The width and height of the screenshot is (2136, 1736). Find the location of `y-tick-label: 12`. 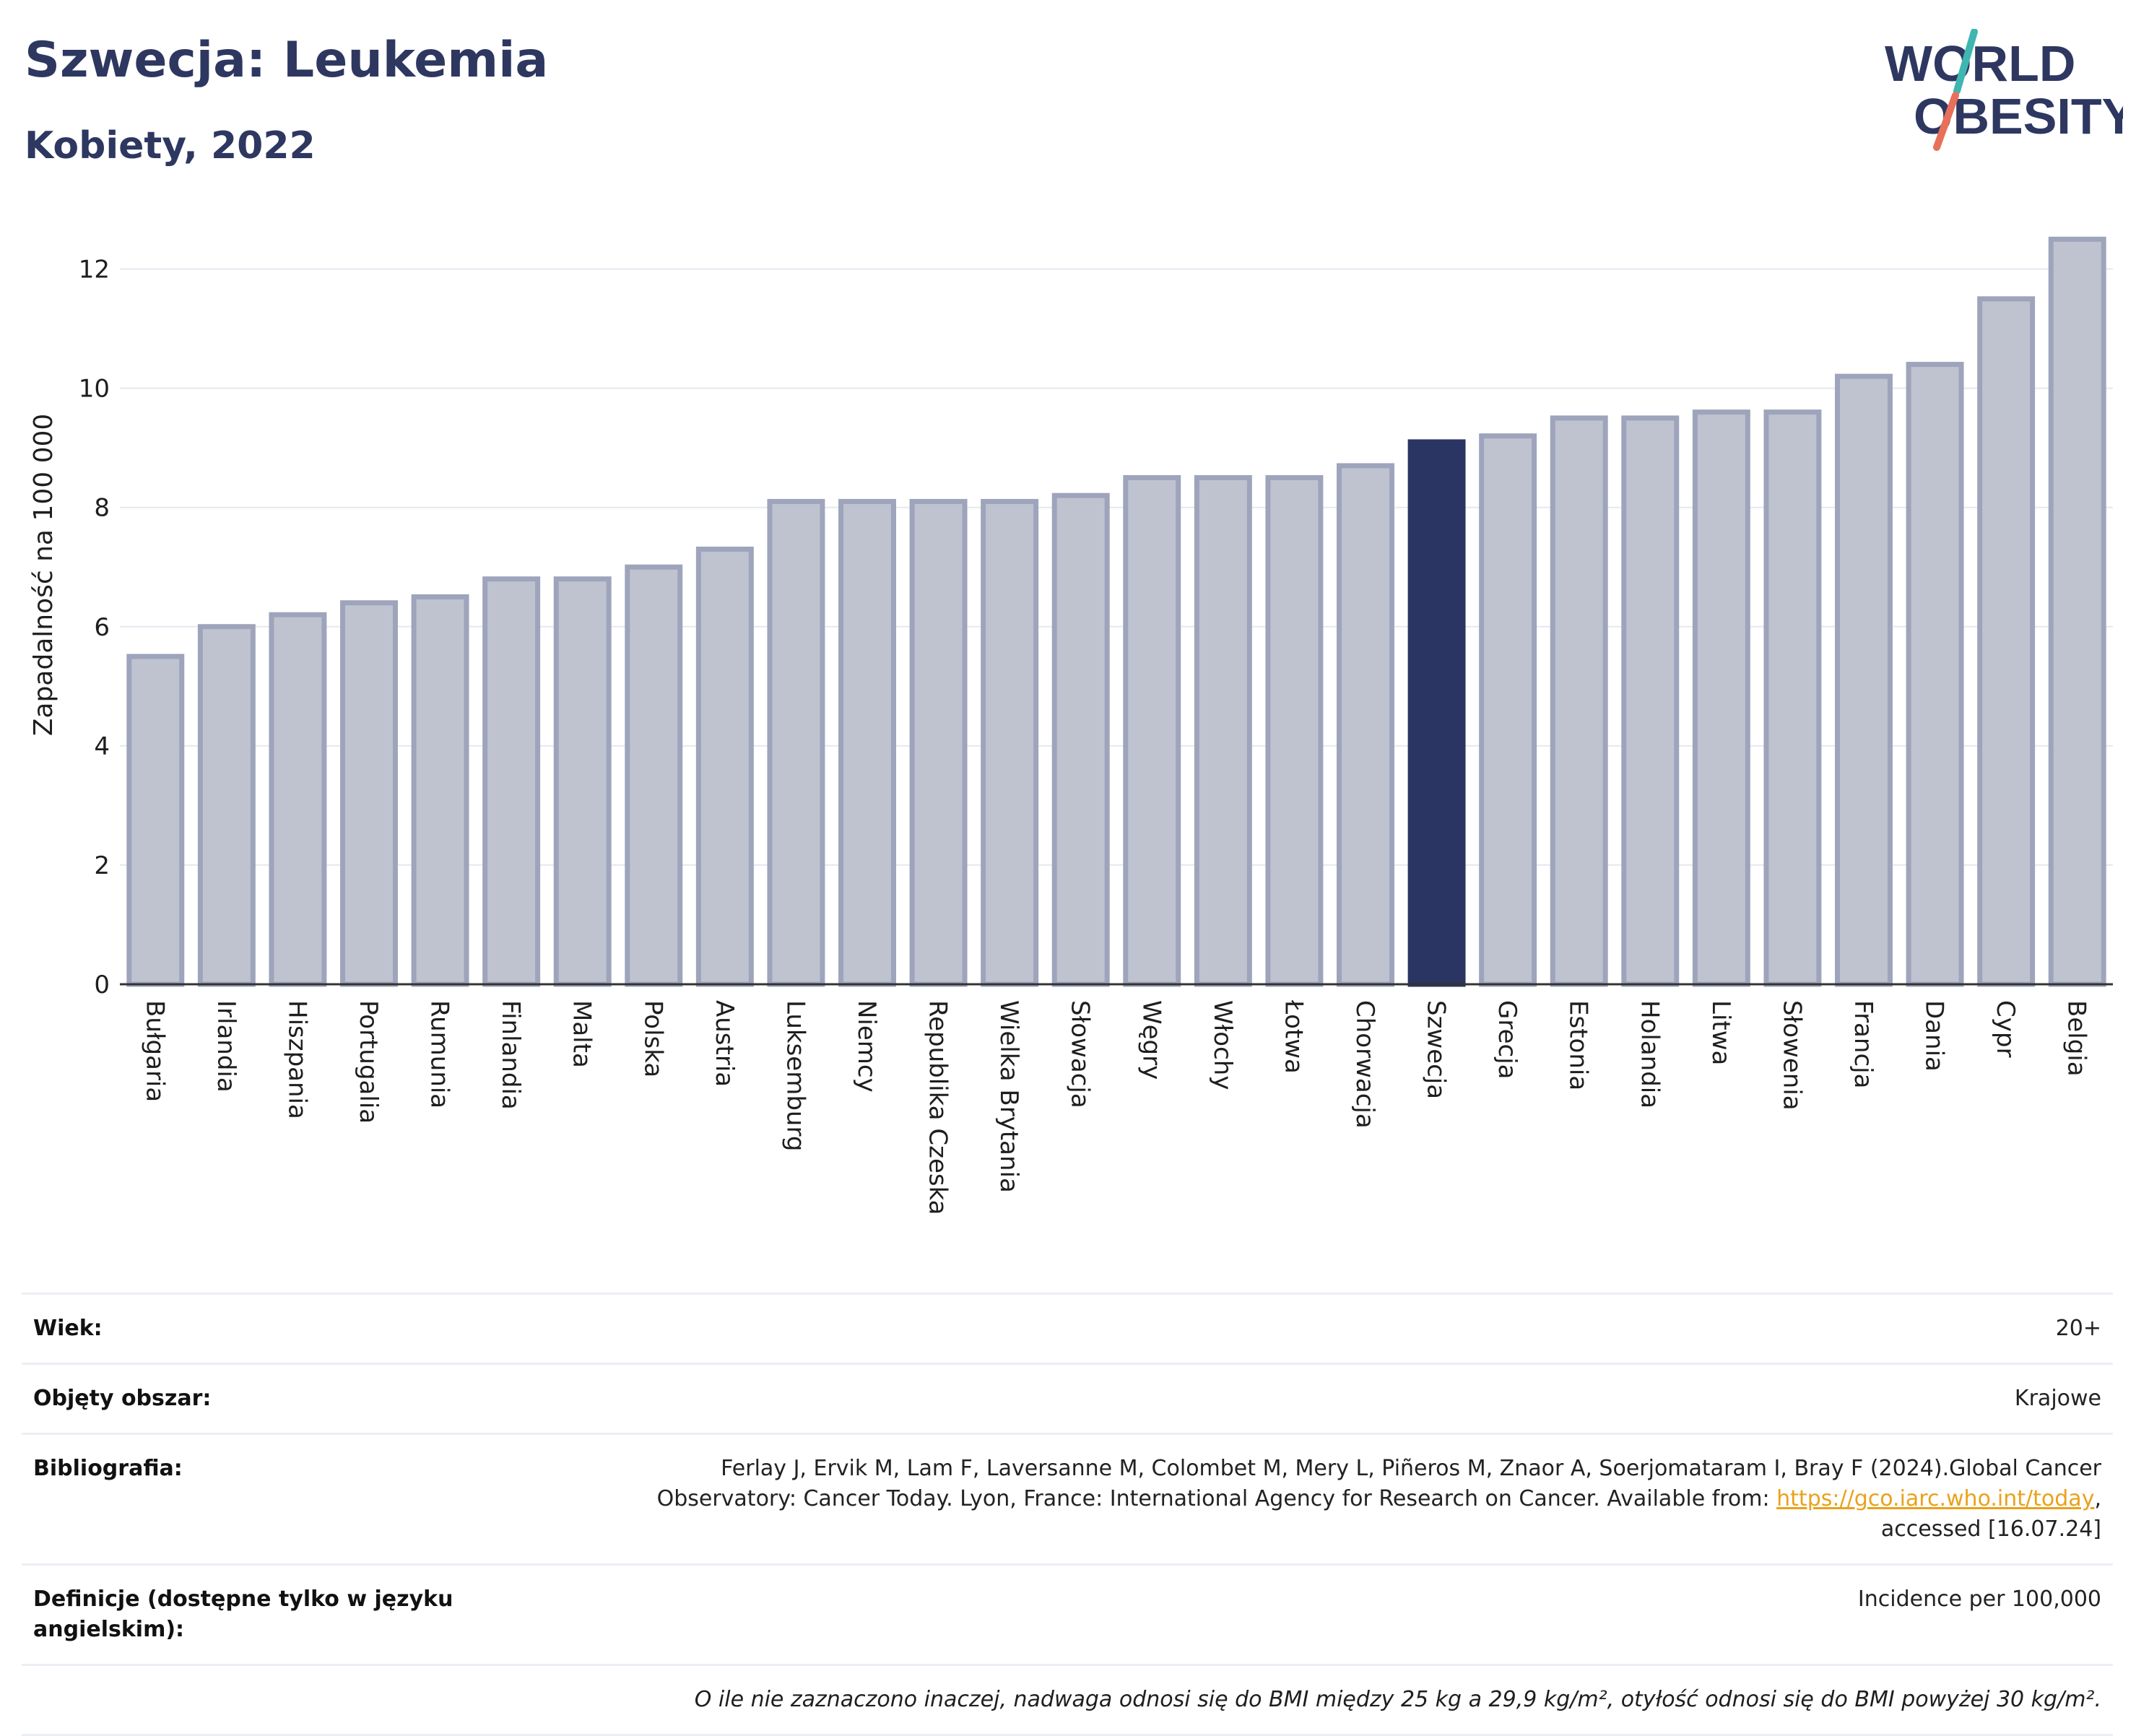

y-tick-label: 12 is located at coordinates (95, 270).